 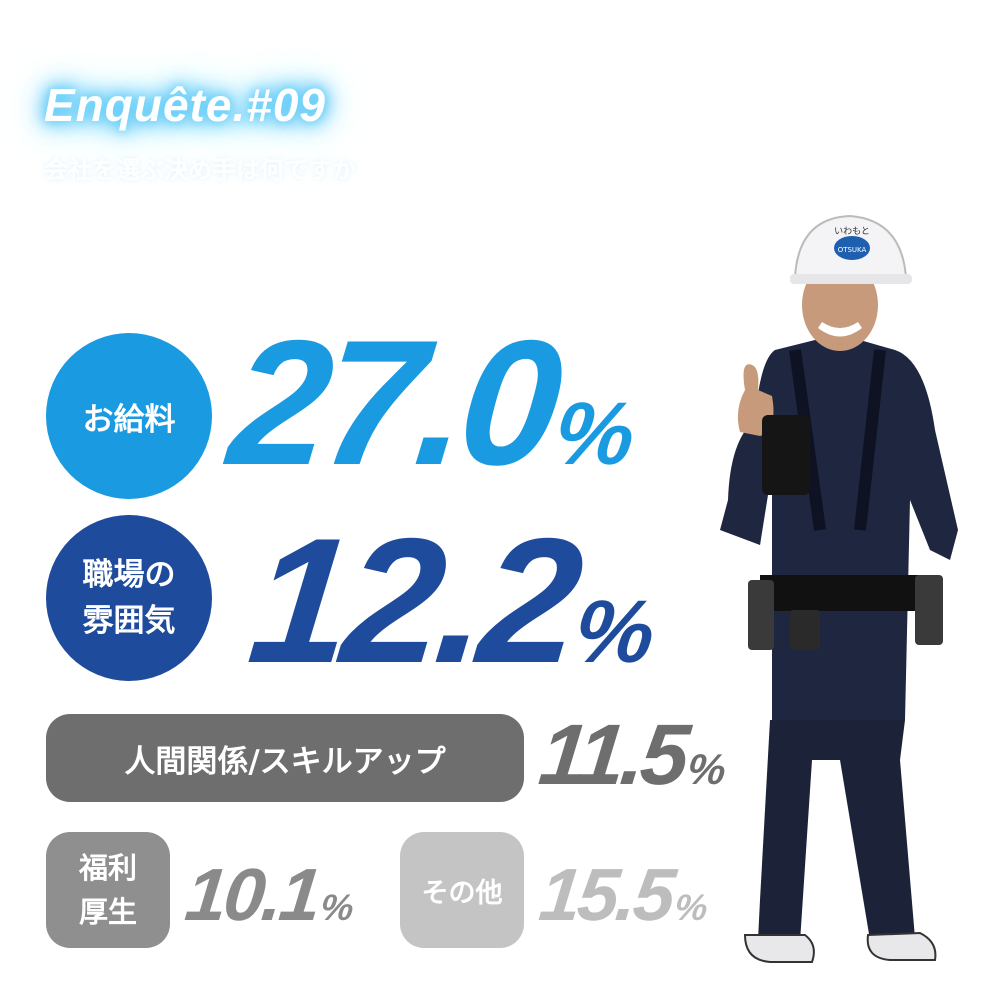 I want to click on welfare-unit: %, so click(x=335, y=907).